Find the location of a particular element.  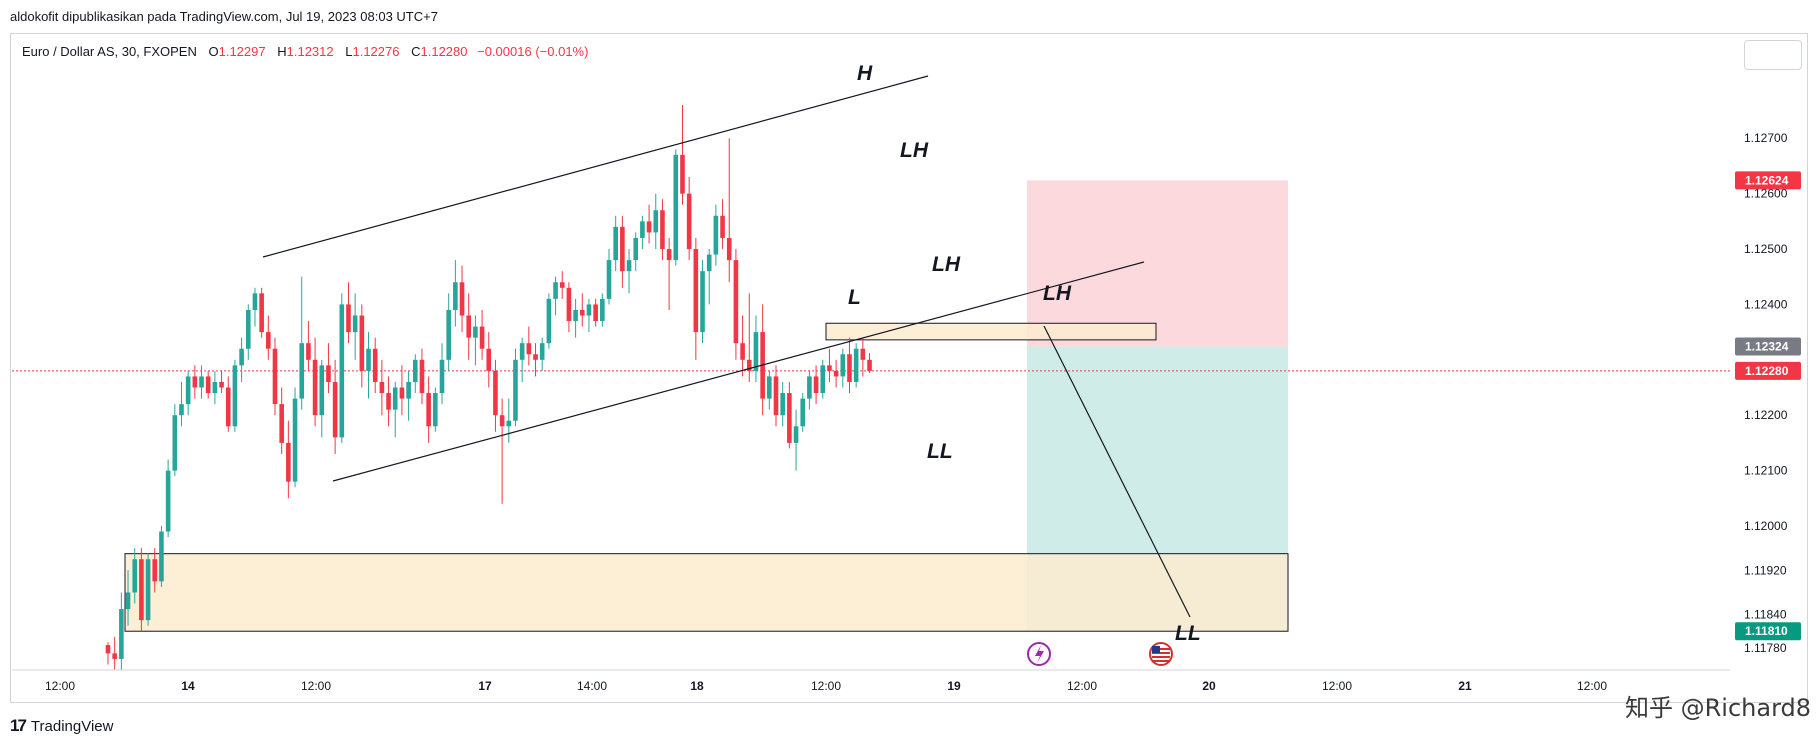

time-tick-label: 14:00 is located at coordinates (592, 686).